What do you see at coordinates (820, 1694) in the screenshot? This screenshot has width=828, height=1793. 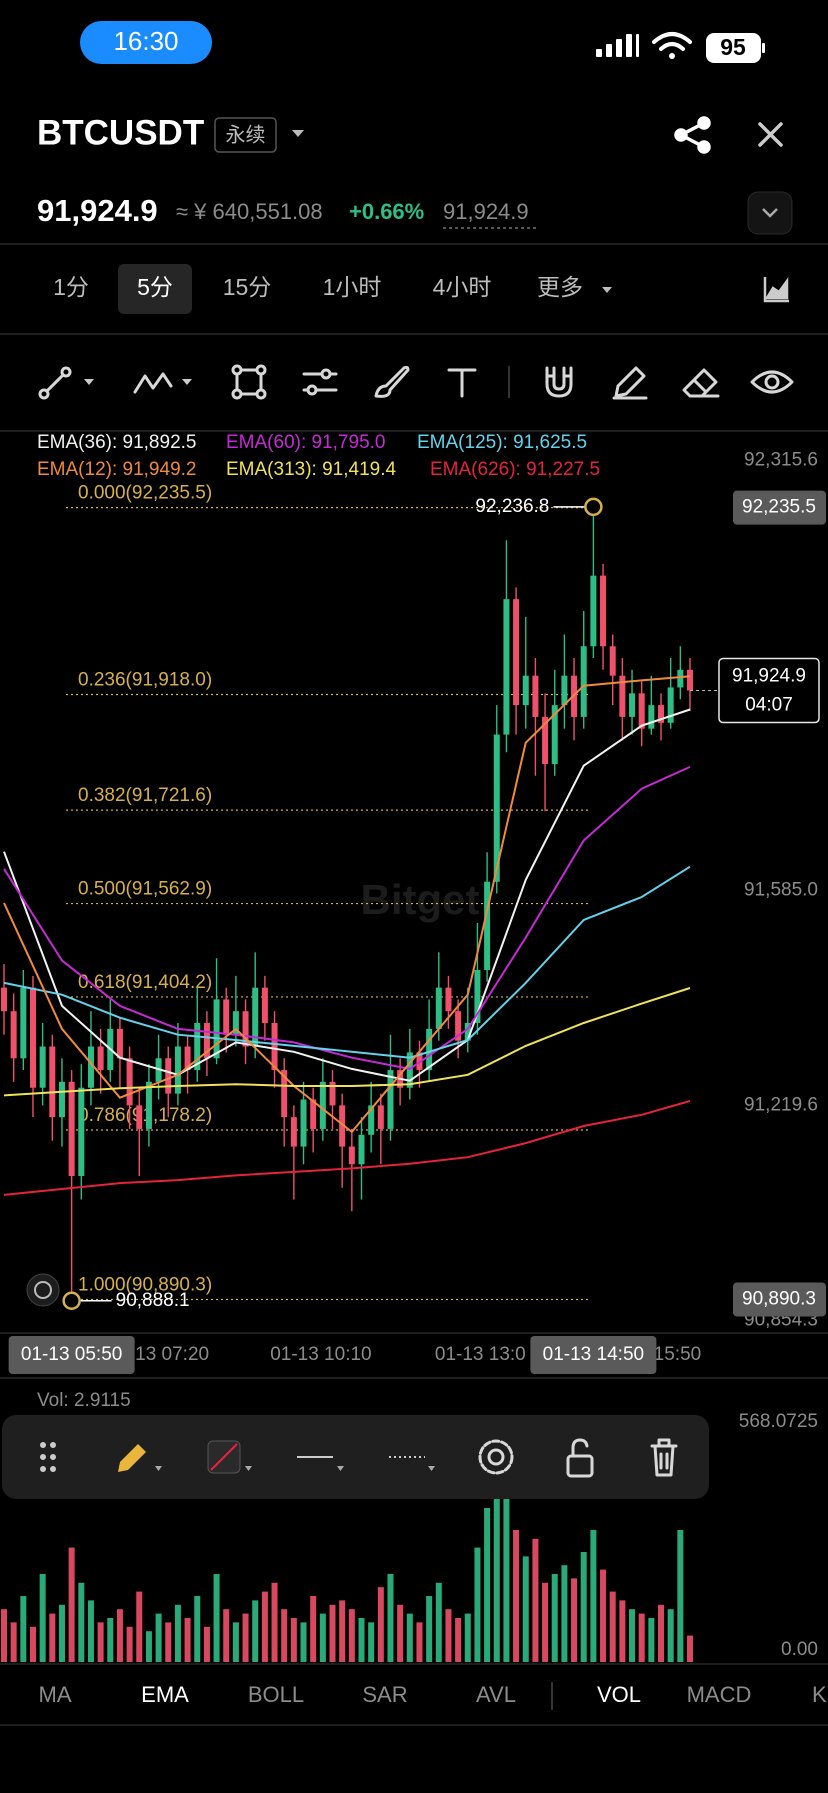 I see `indicator-tab: KD` at bounding box center [820, 1694].